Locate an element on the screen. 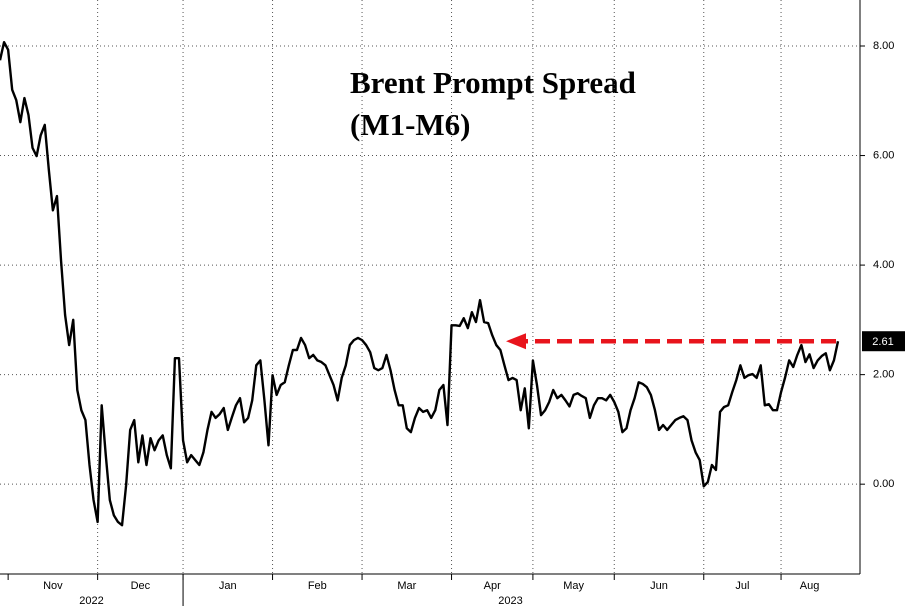 This screenshot has width=905, height=606. y-tick-label: 8.00 is located at coordinates (883, 46).